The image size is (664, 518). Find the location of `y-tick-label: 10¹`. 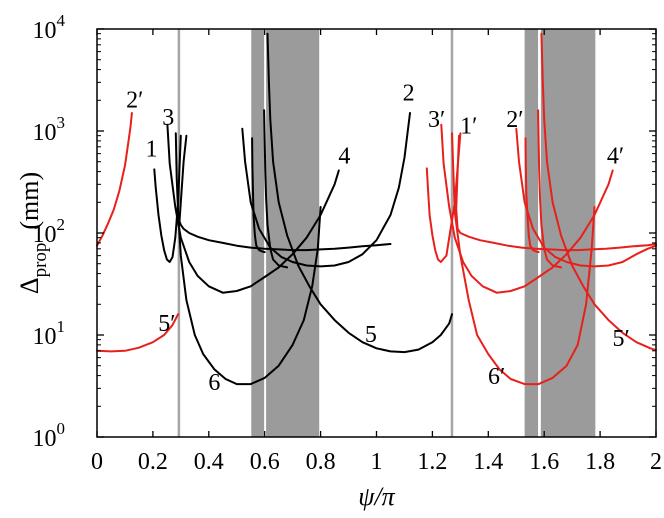

y-tick-label: 10¹ is located at coordinates (49, 333).